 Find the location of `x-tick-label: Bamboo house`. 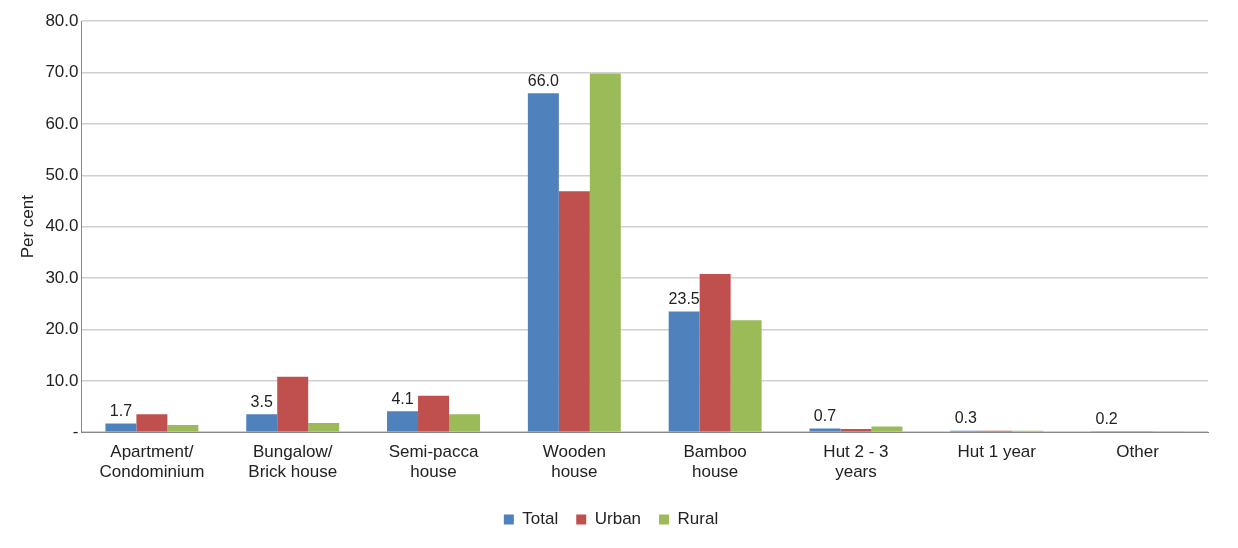

x-tick-label: Bamboo house is located at coordinates (715, 462).